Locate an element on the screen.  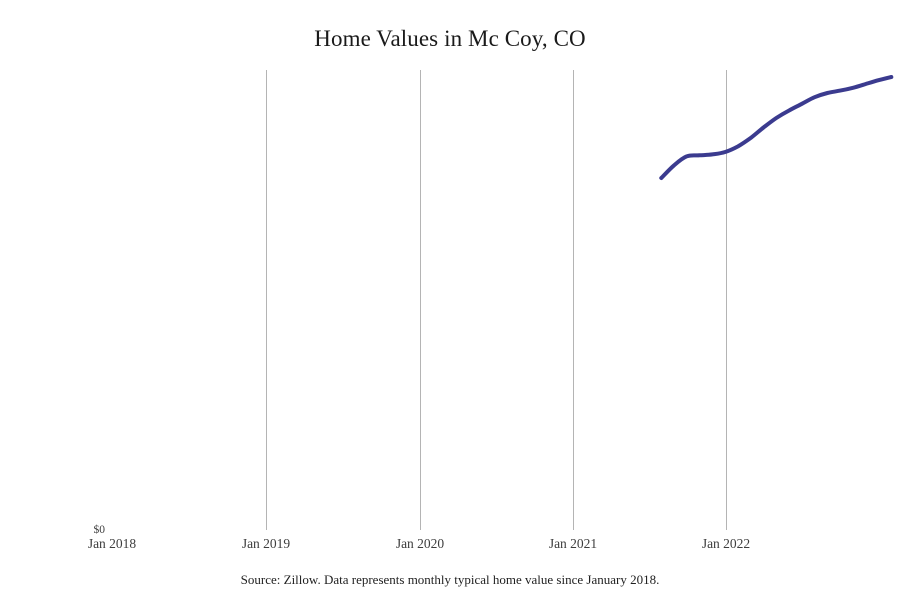
x-axis-tick-label-jan-2018: Jan 2018 is located at coordinates (112, 543).